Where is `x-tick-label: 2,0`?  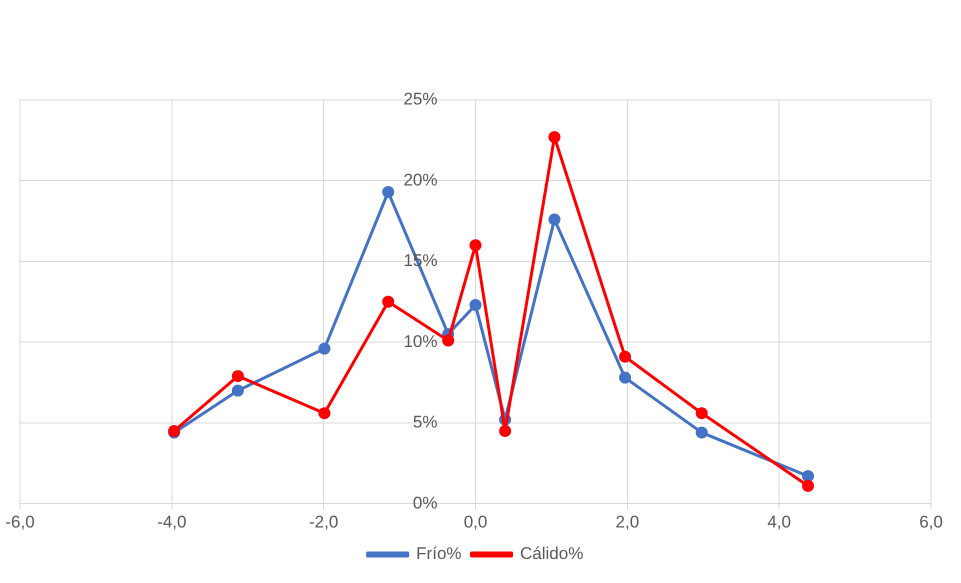 x-tick-label: 2,0 is located at coordinates (628, 522).